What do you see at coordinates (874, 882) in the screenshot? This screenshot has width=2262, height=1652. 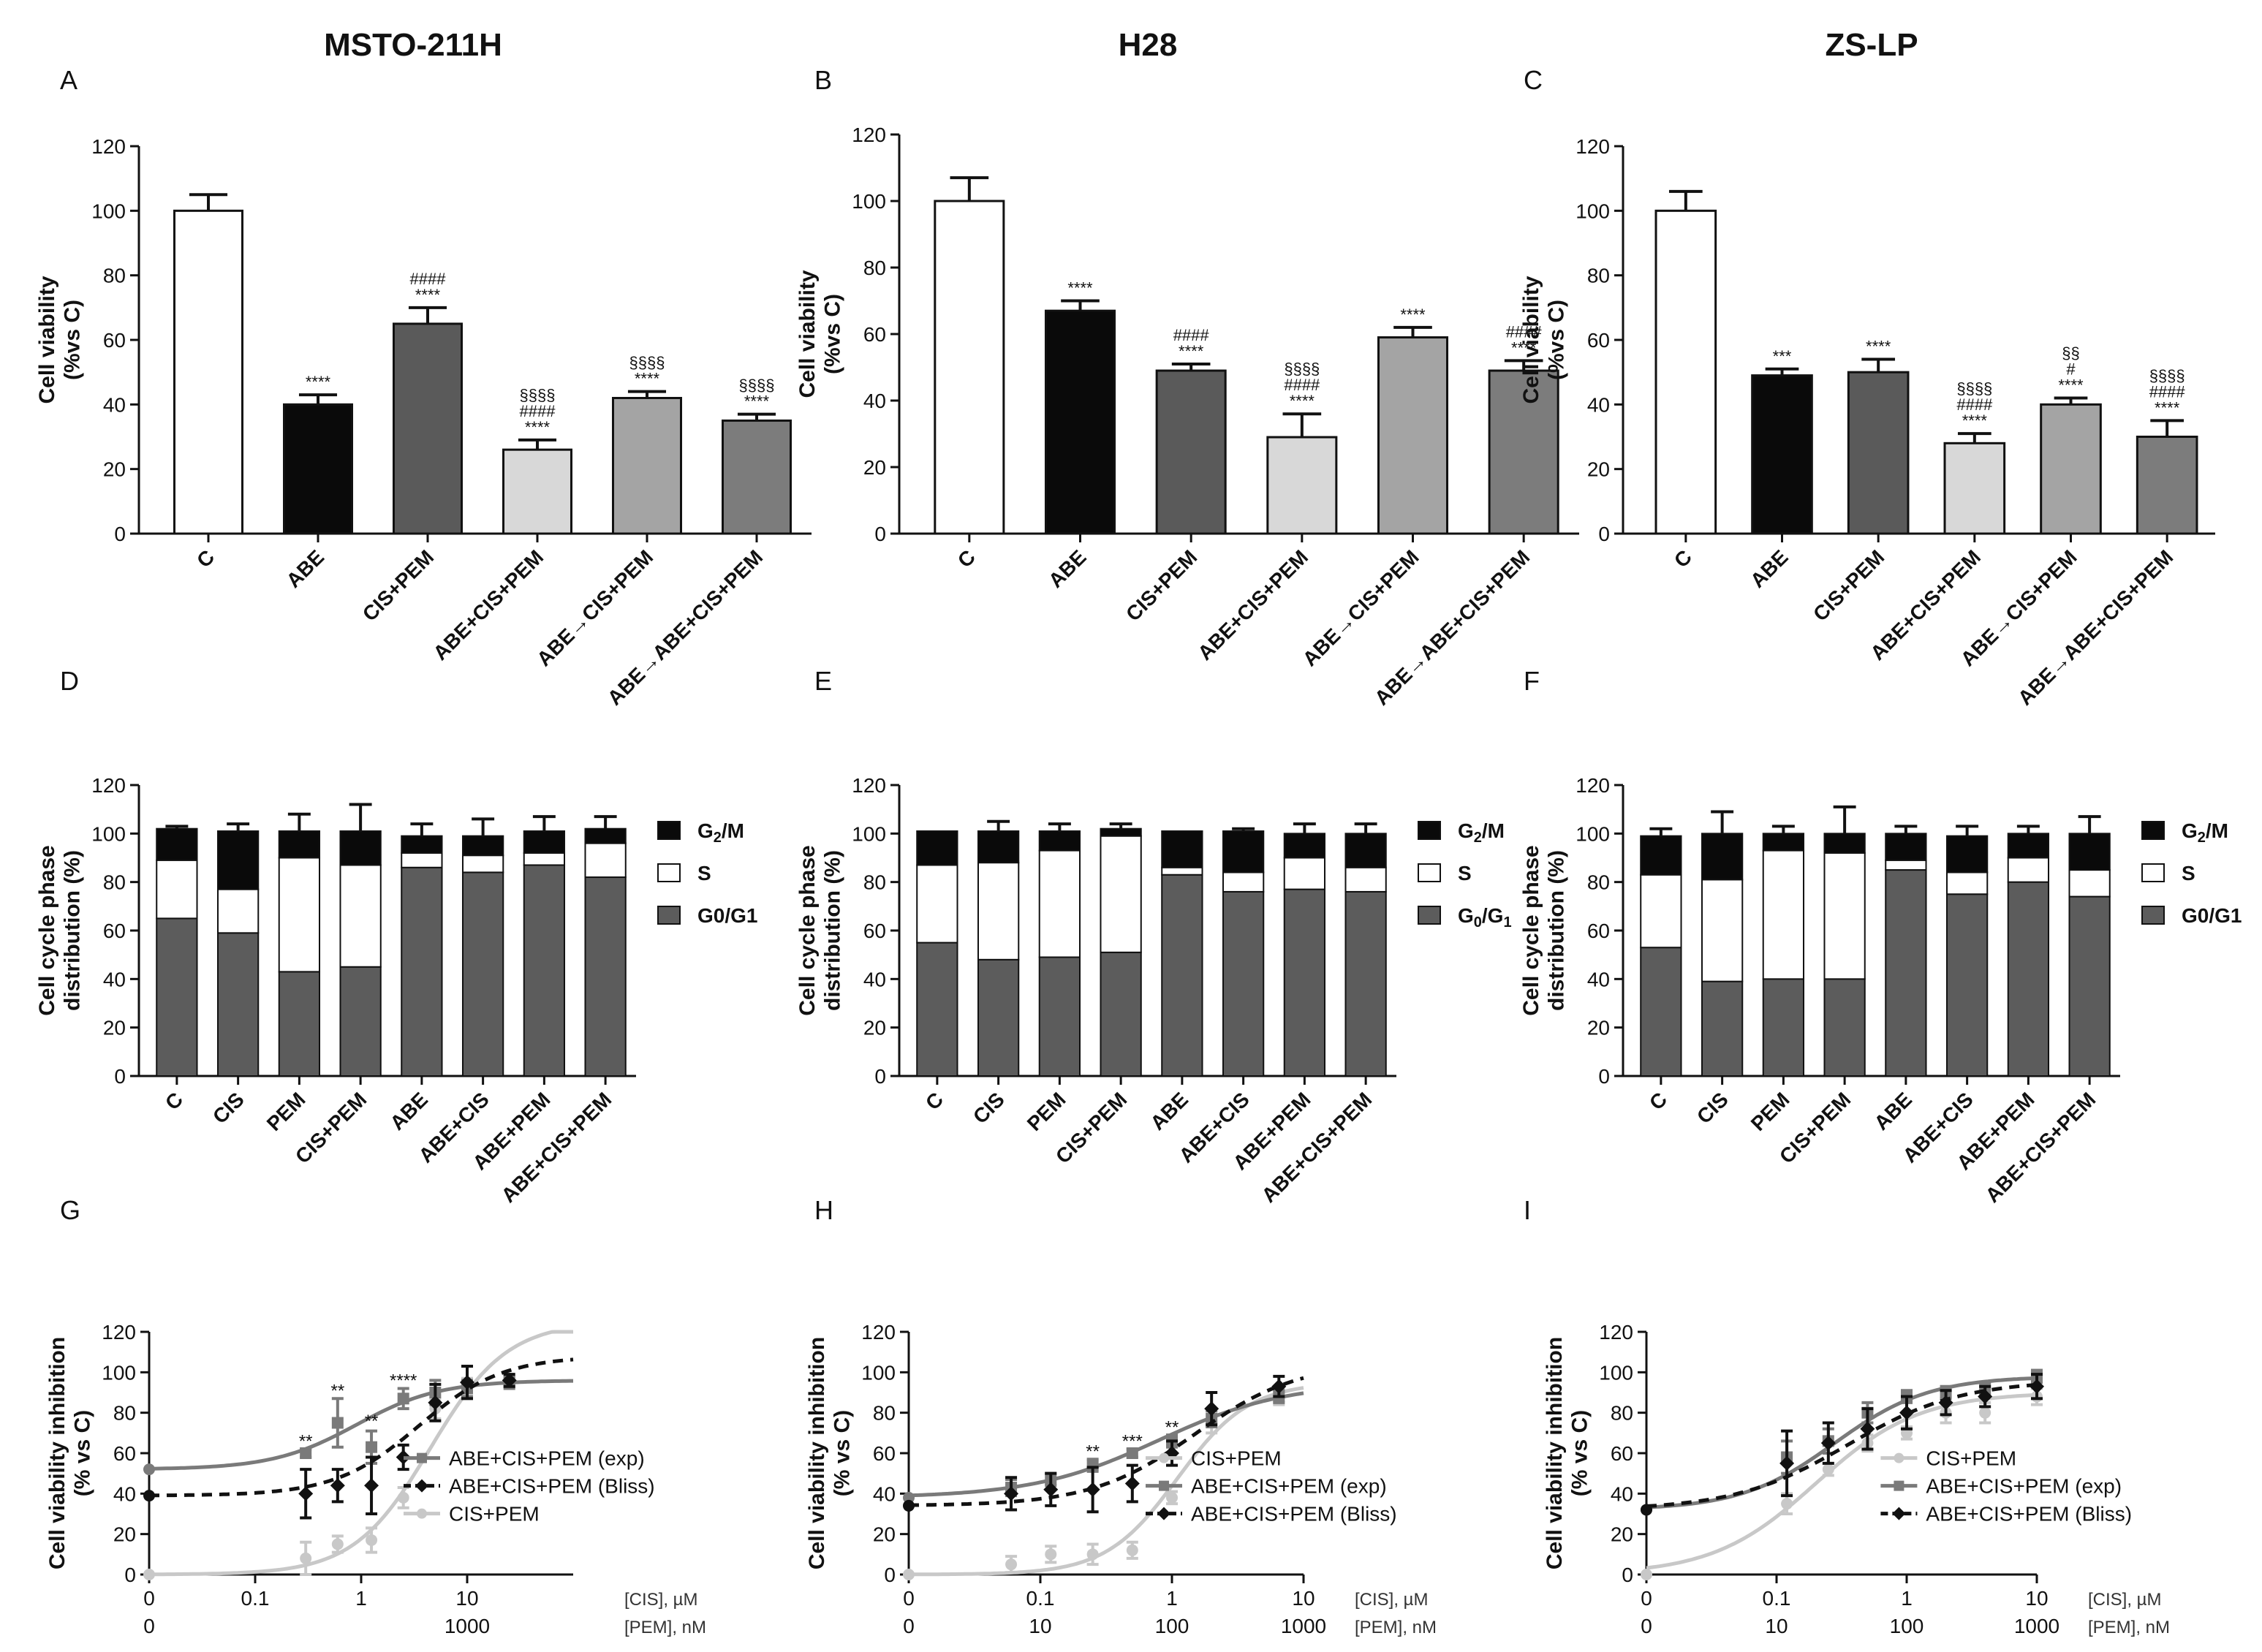 I see `chart-e-y-tick-label: 80` at bounding box center [874, 882].